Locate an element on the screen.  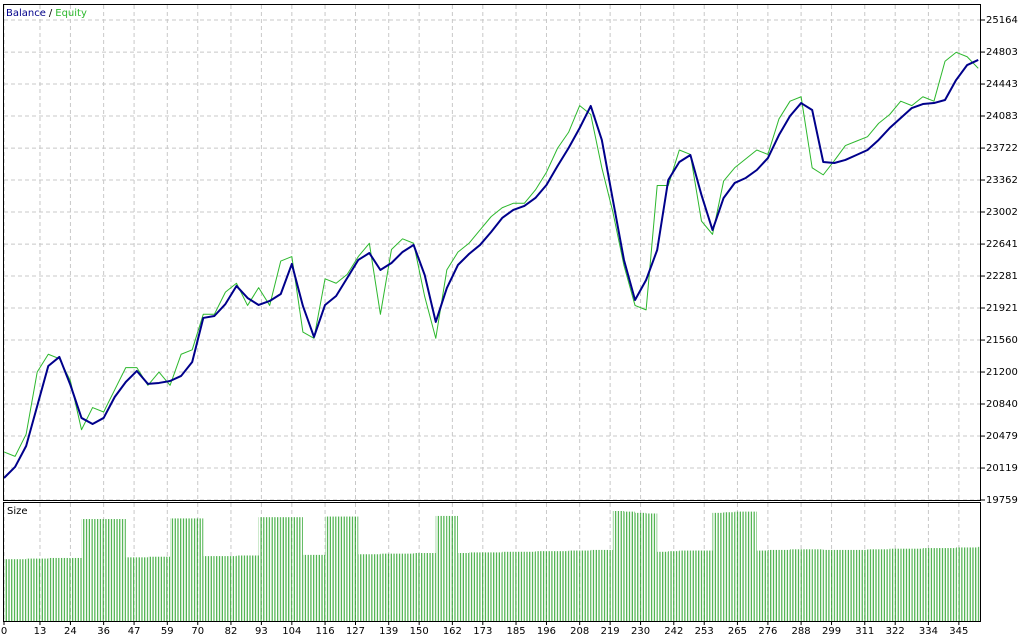
x-tick-label: 322 is located at coordinates (895, 631).